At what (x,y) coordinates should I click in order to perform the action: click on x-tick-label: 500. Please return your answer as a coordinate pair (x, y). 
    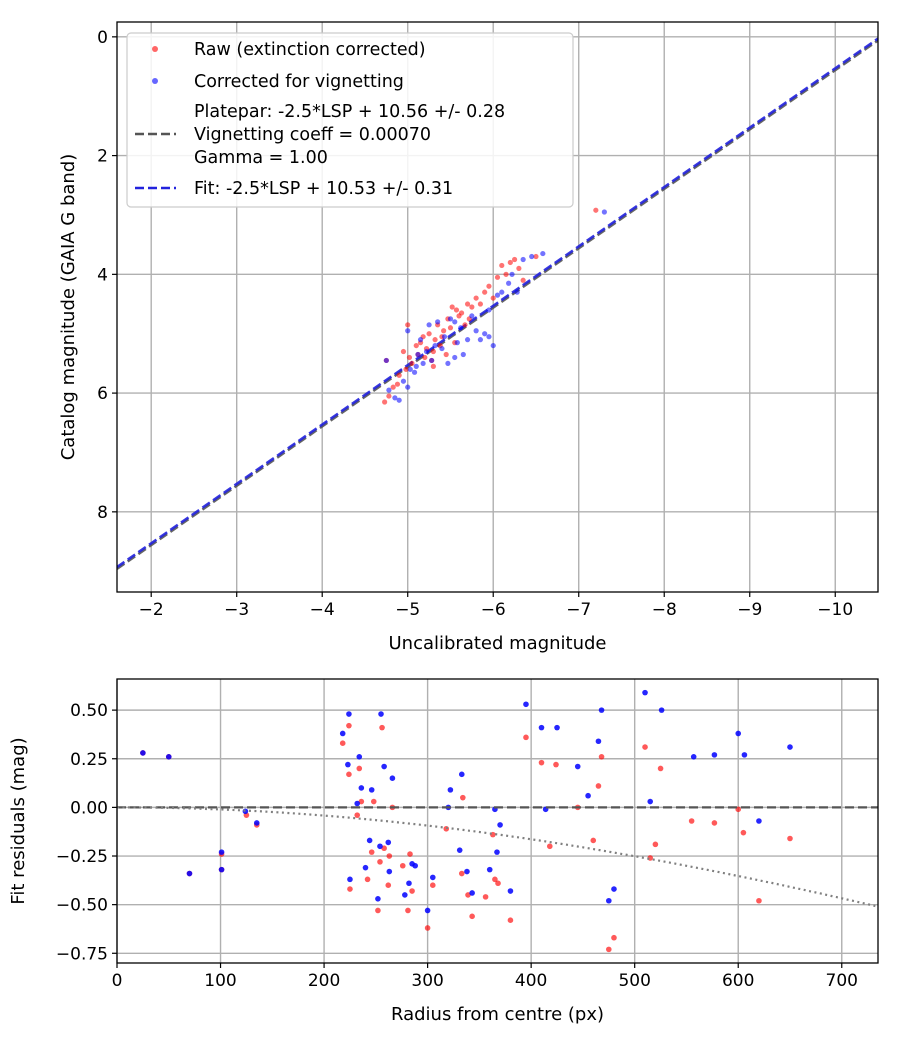
    Looking at the image, I should click on (634, 981).